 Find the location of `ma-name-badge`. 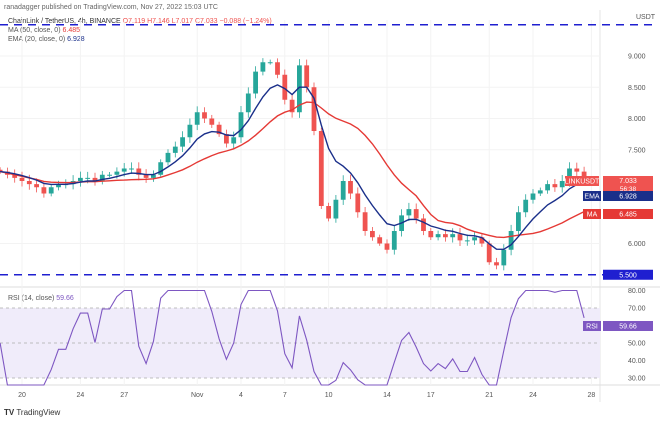

ma-name-badge is located at coordinates (592, 214).